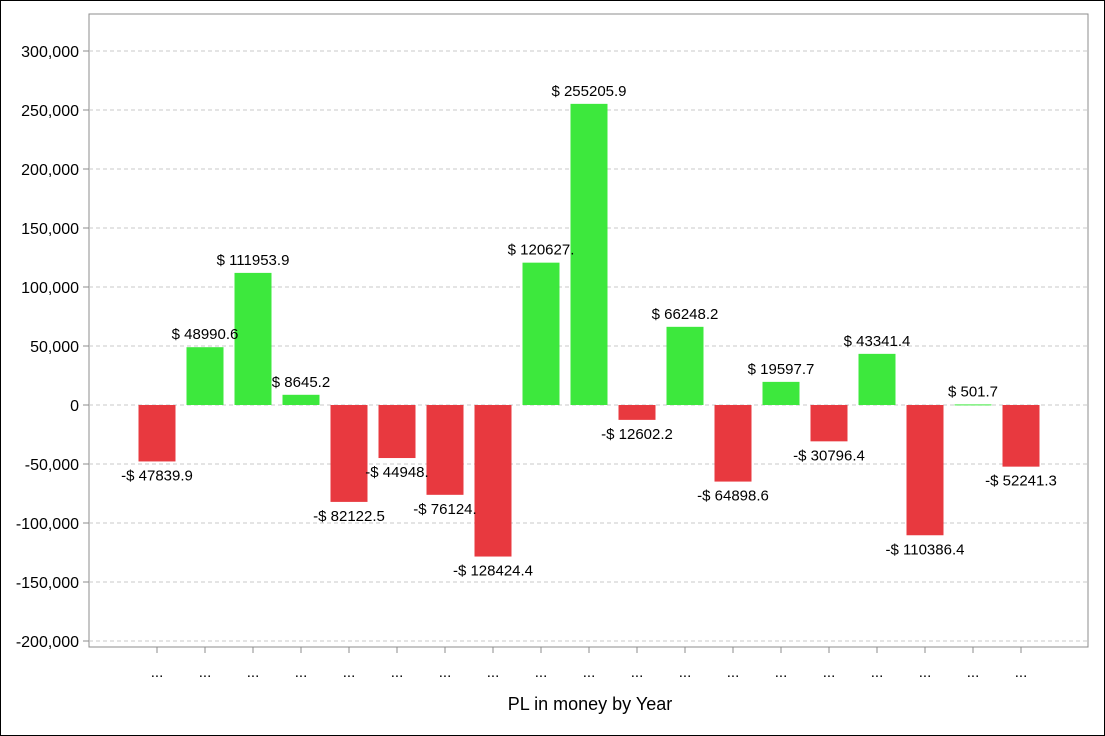 The image size is (1105, 736). What do you see at coordinates (925, 549) in the screenshot?
I see `data-label: -$ 110386.4` at bounding box center [925, 549].